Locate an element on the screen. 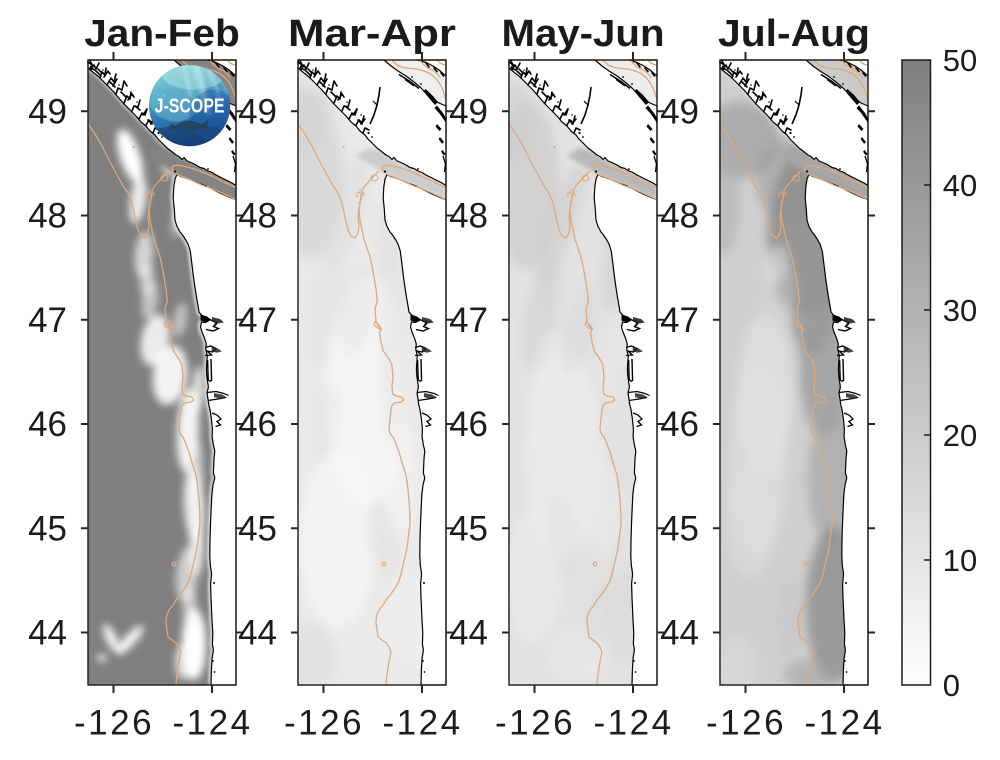  svg-text: May-Jun is located at coordinates (583, 34).